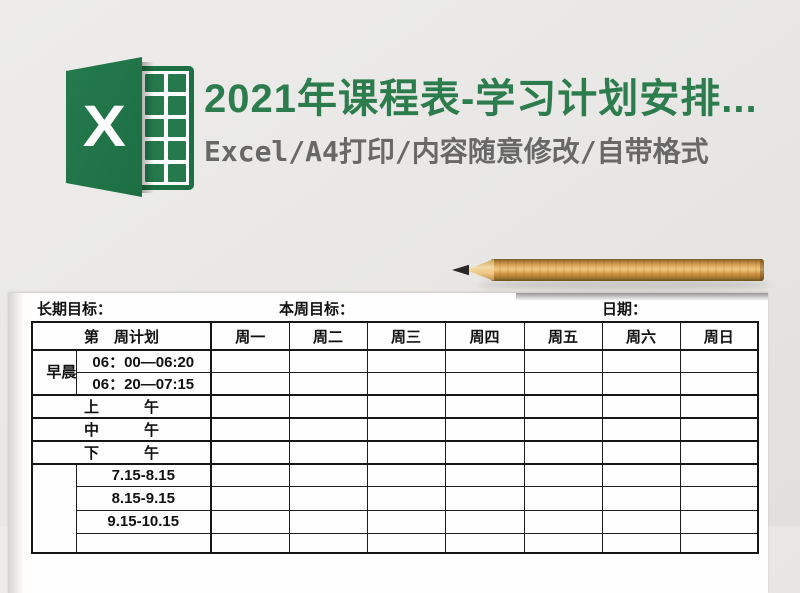  What do you see at coordinates (484, 336) in the screenshot?
I see `day-header-thu: 周四` at bounding box center [484, 336].